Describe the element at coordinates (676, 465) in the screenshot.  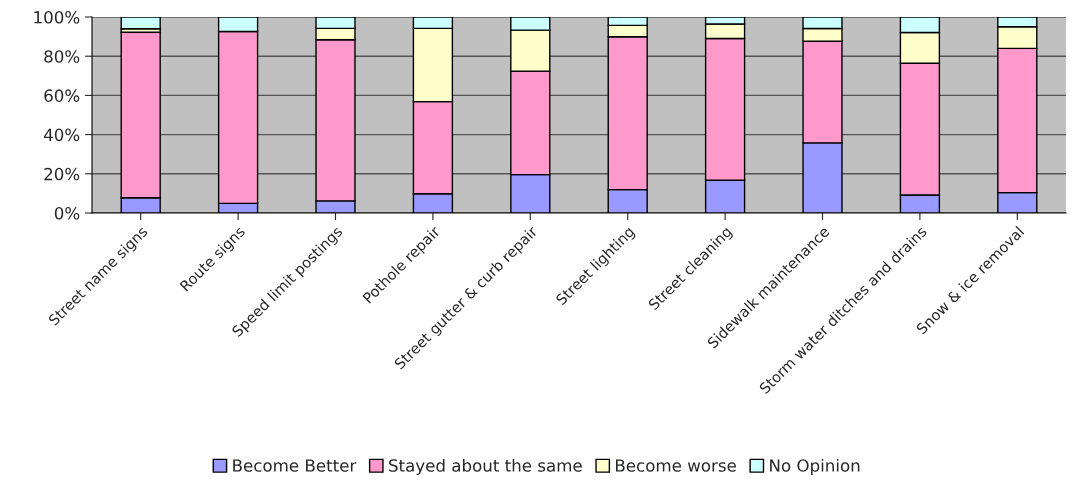
I see `legend-label: Become worse` at that location.